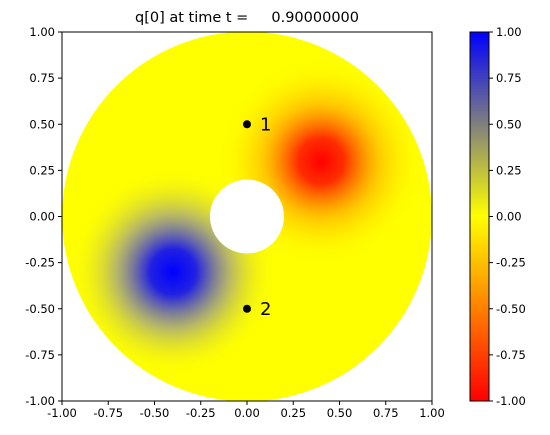 The height and width of the screenshot is (435, 550). Describe the element at coordinates (509, 170) in the screenshot. I see `colorbar-tick-label: 0.25` at that location.